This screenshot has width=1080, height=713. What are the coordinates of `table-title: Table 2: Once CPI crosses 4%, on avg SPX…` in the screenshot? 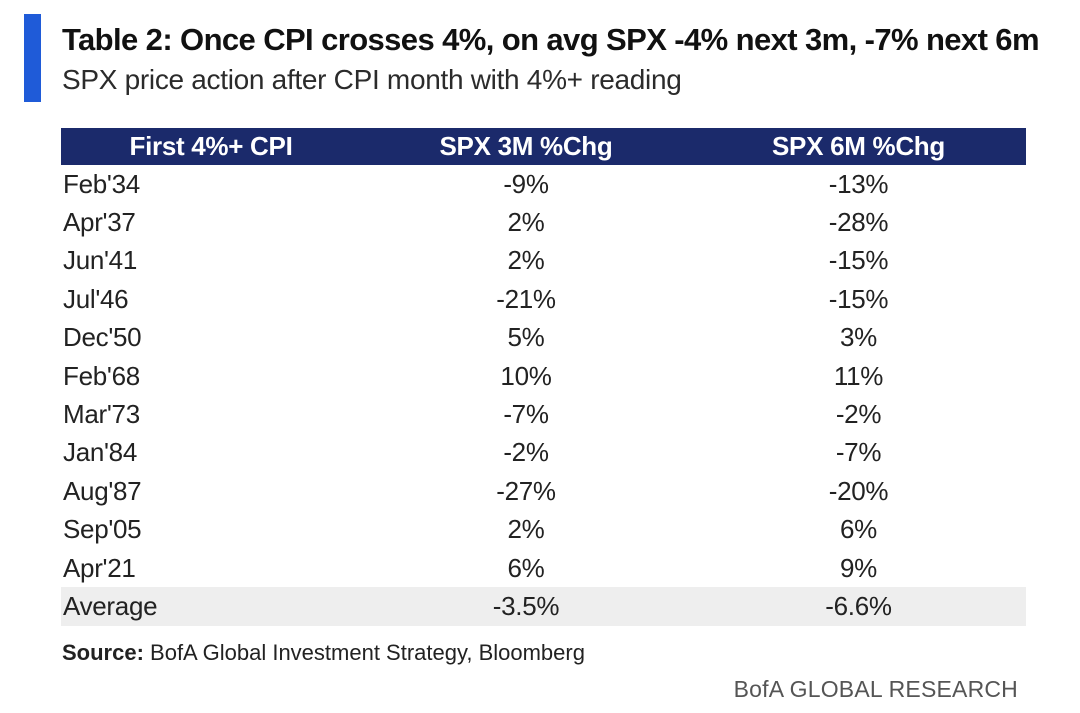 It's located at (551, 39).